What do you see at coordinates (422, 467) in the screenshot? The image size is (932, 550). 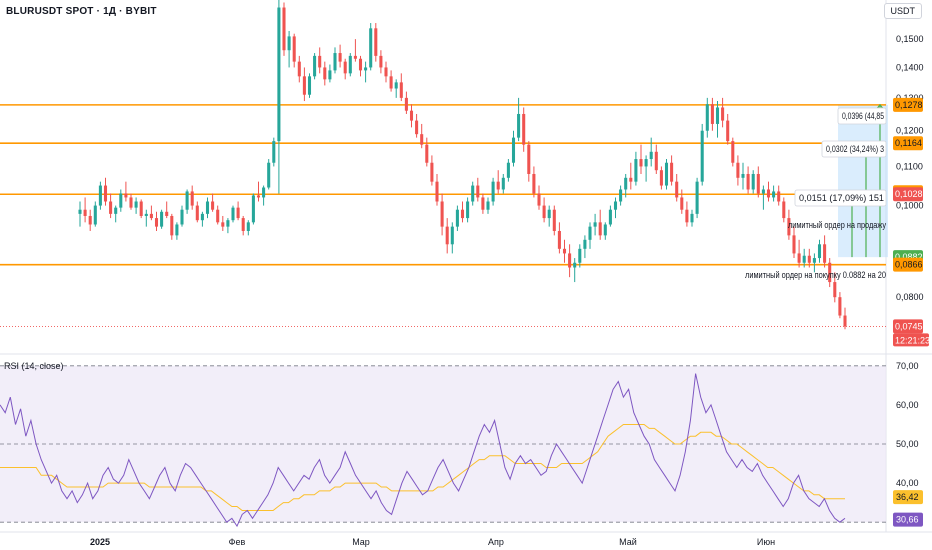 I see `rsi-ma-line` at bounding box center [422, 467].